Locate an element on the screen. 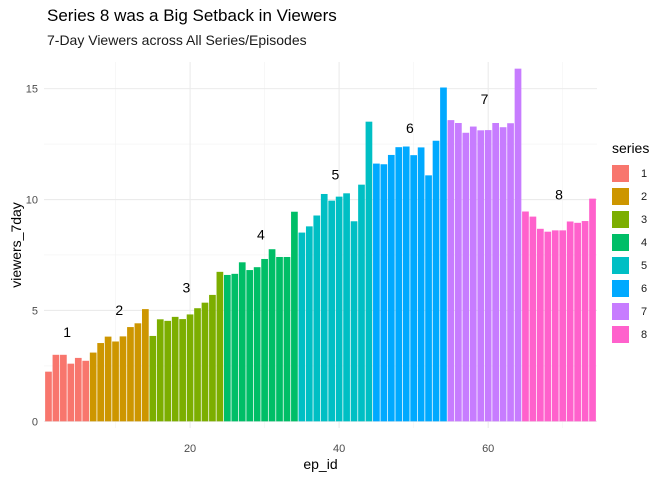  legend-item: 7 is located at coordinates (630, 311).